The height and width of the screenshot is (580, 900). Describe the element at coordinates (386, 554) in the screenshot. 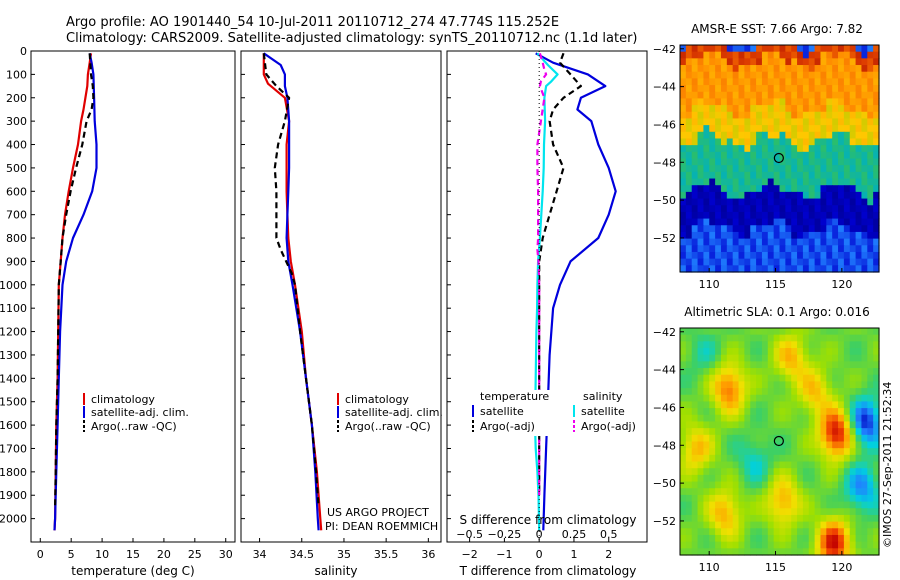

I see `salinity-x-tick-label: 35.5` at that location.